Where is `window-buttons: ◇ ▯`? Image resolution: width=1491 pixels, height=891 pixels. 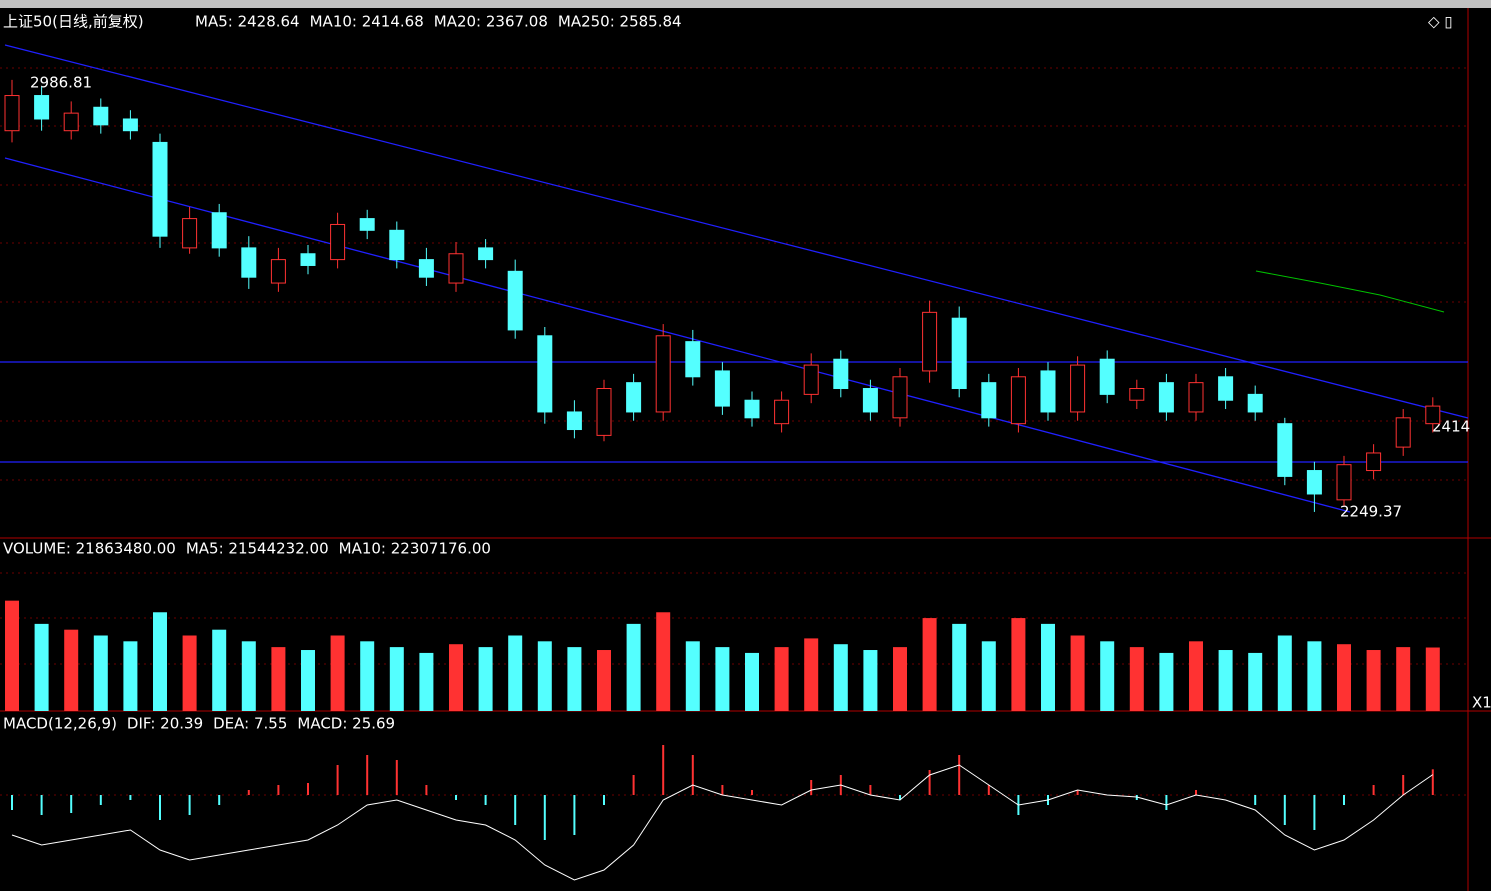 window-buttons: ◇ ▯ is located at coordinates (1440, 22).